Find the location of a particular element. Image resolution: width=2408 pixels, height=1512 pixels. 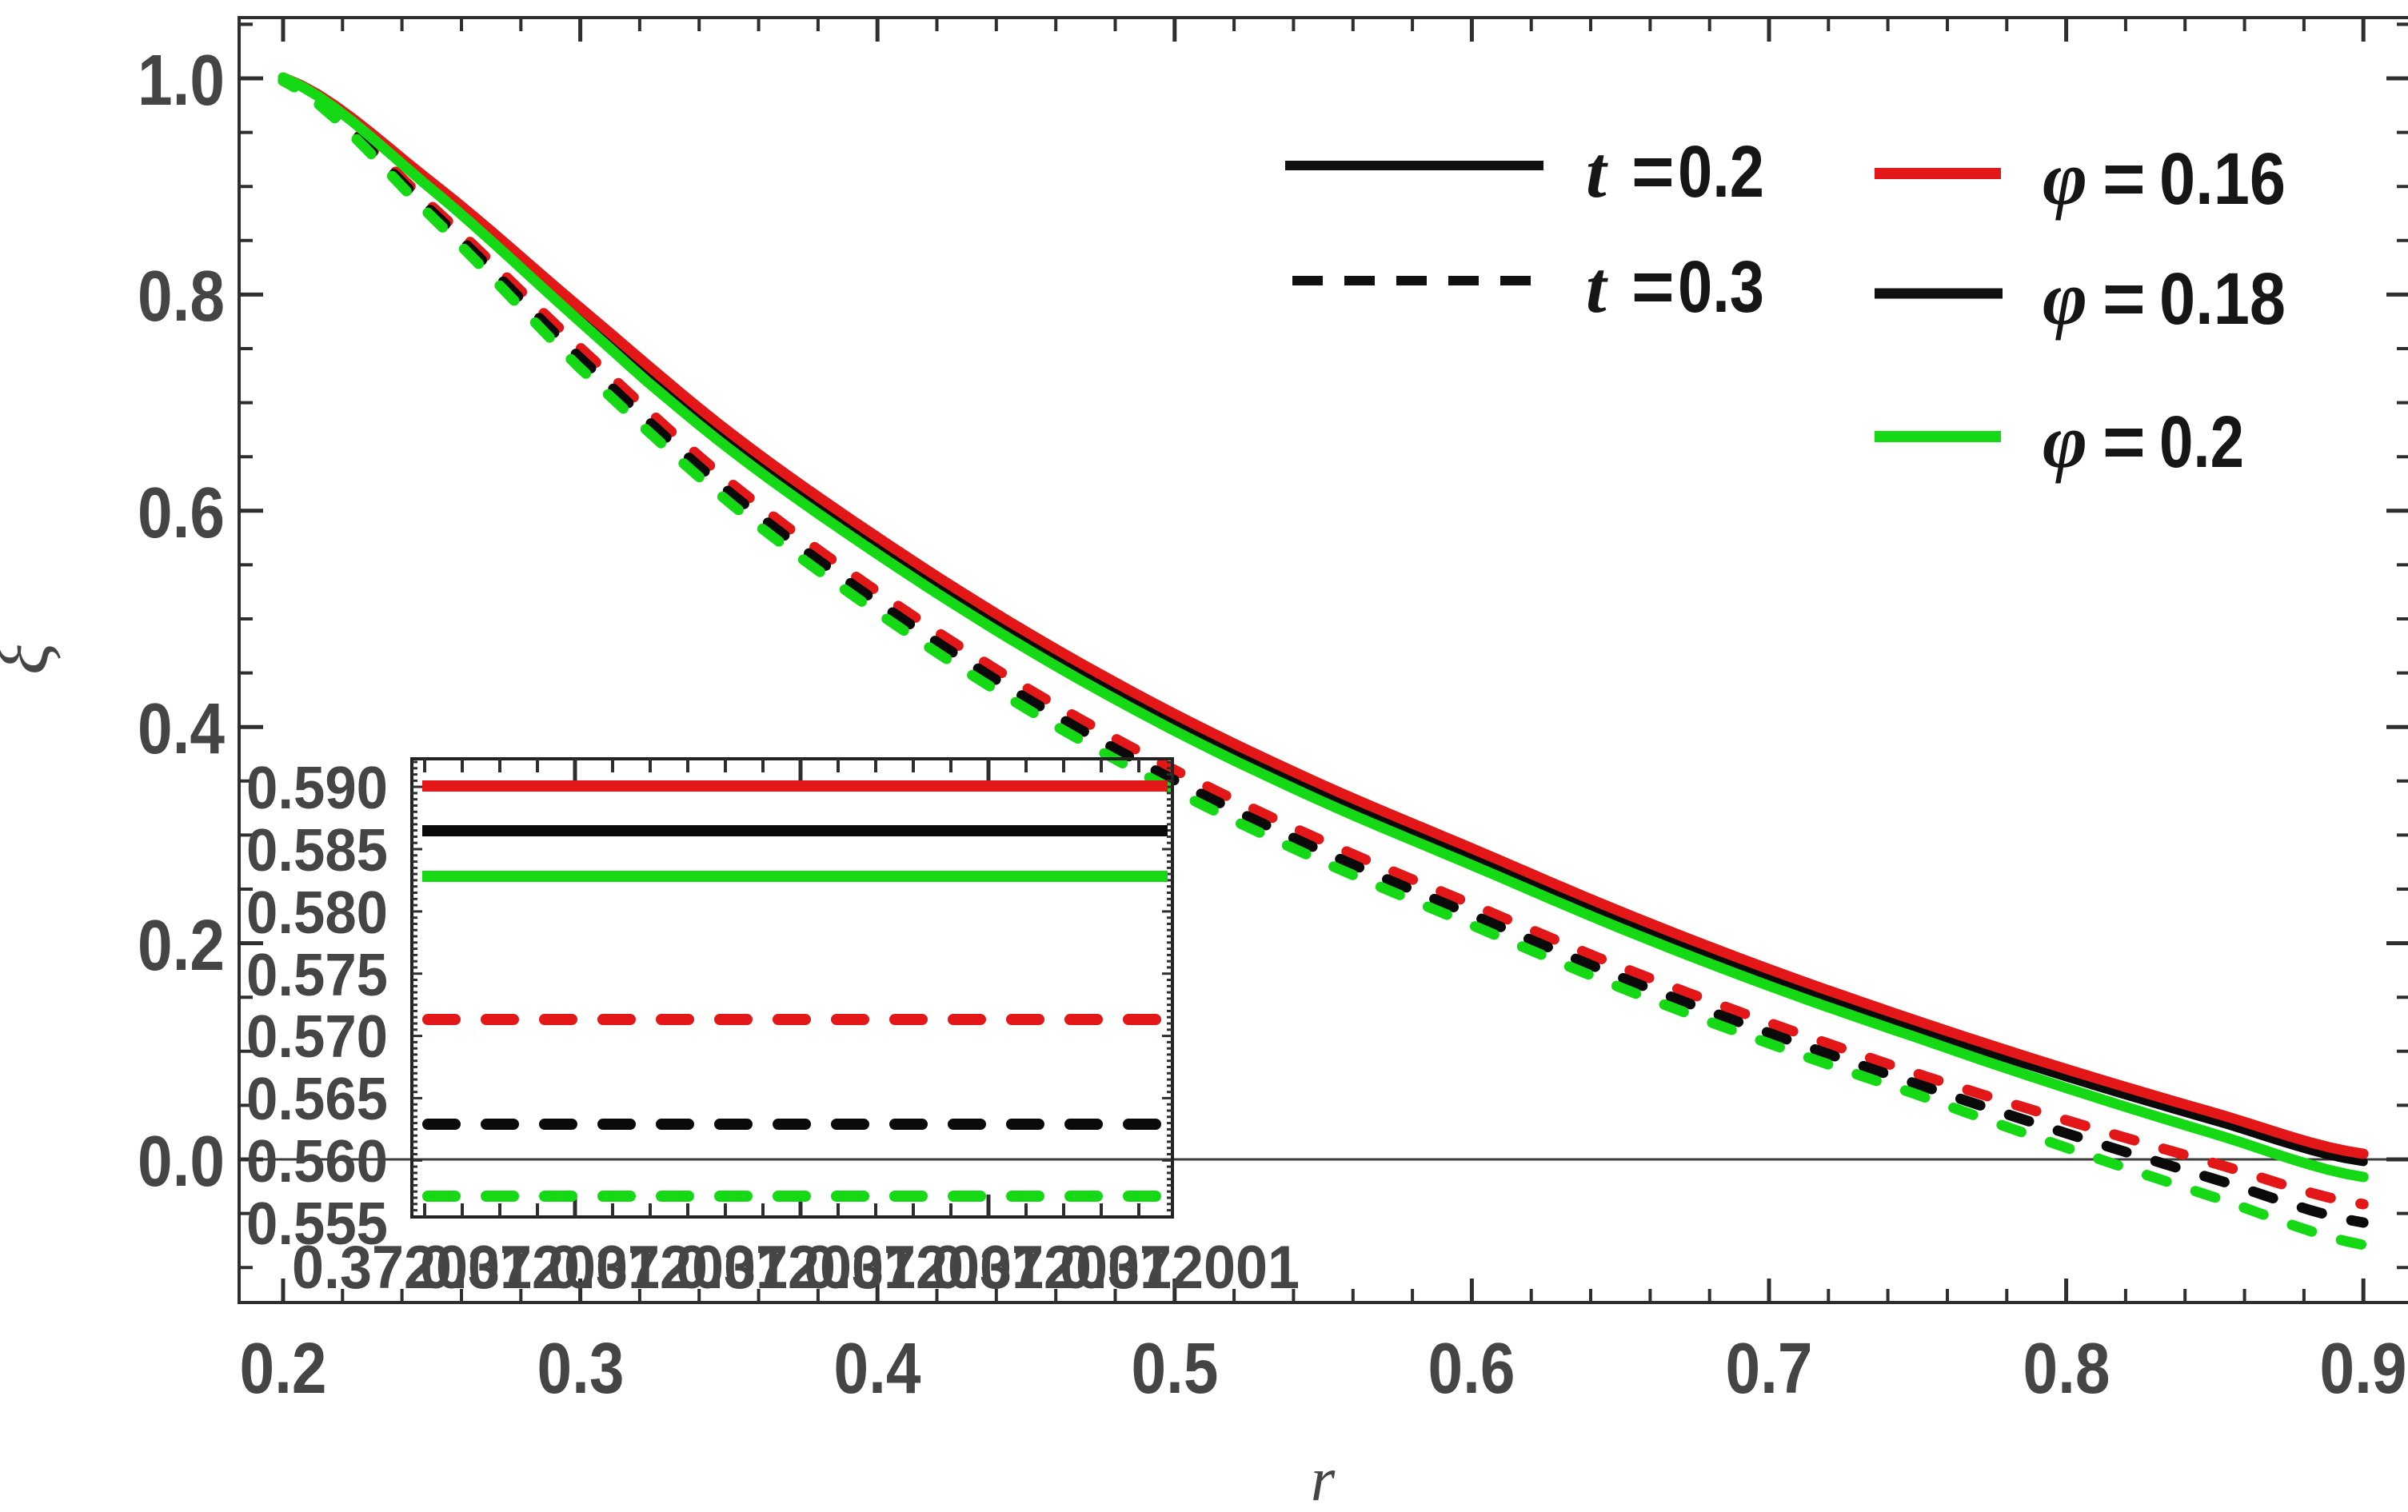

svg-text: 0.7 is located at coordinates (1769, 1369).